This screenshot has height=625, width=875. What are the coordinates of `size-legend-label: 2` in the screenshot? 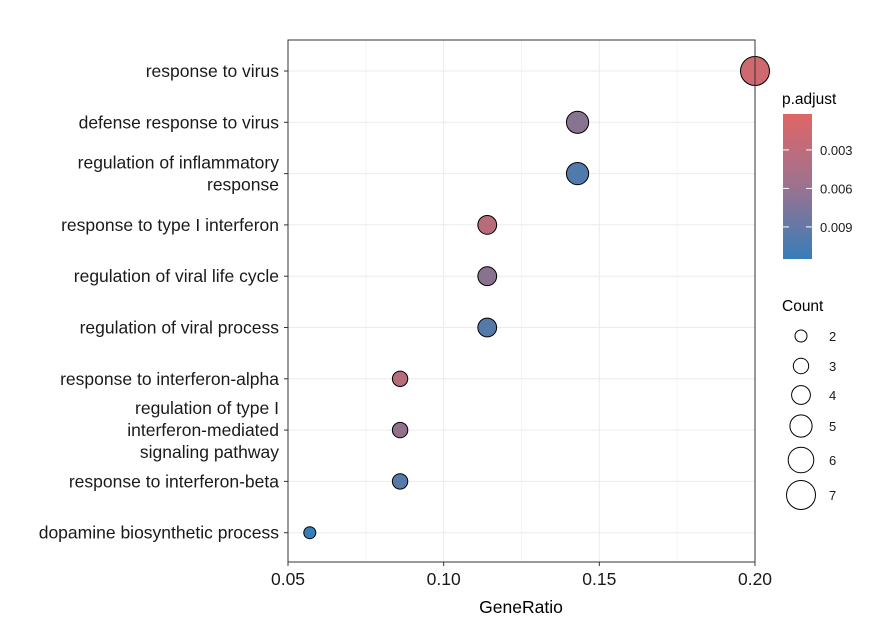 It's located at (832, 336).